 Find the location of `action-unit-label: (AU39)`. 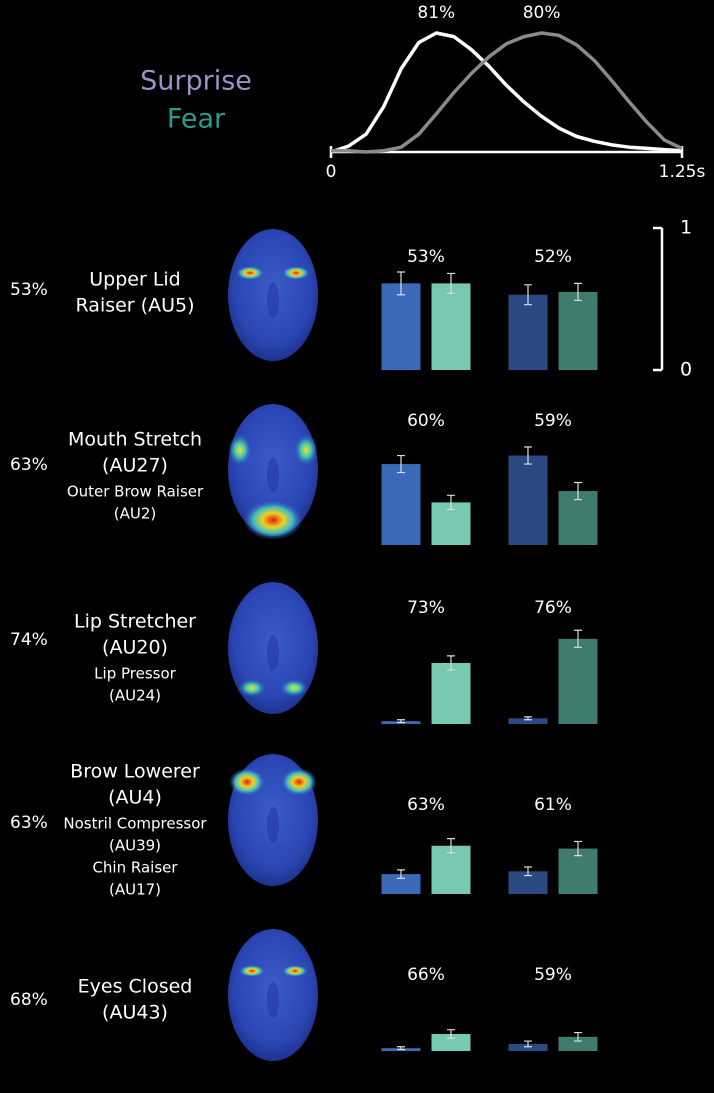

action-unit-label: (AU39) is located at coordinates (135, 846).